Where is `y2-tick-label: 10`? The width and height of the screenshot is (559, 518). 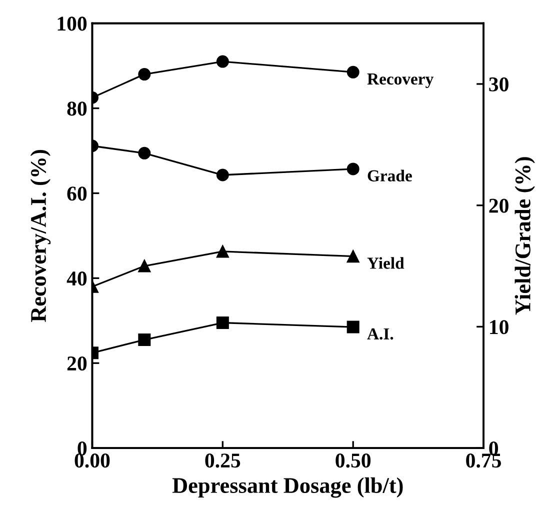 y2-tick-label: 10 is located at coordinates (499, 327).